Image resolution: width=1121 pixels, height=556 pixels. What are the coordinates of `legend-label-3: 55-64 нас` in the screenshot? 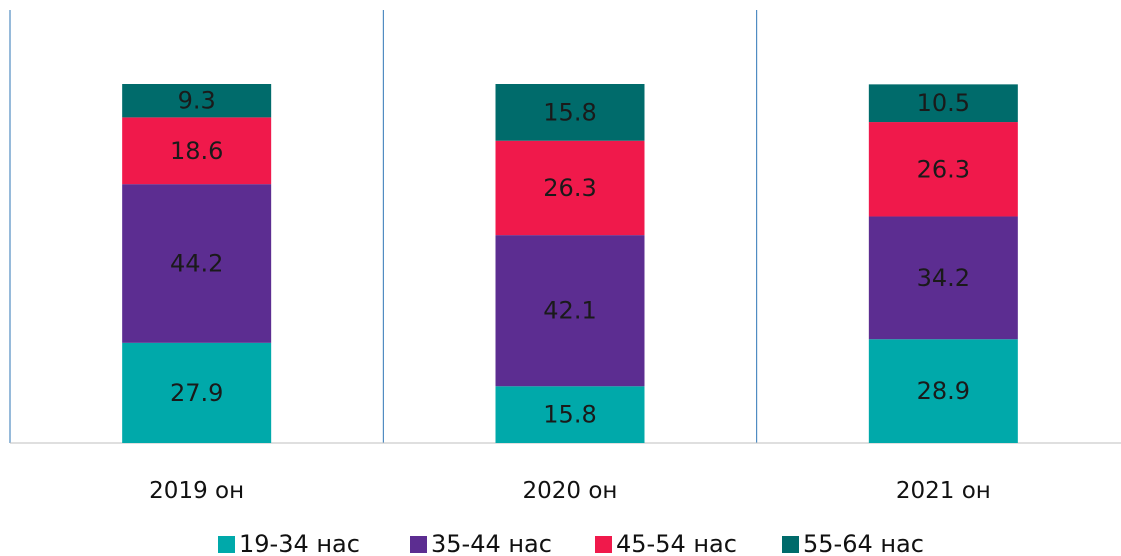 It's located at (863, 543).